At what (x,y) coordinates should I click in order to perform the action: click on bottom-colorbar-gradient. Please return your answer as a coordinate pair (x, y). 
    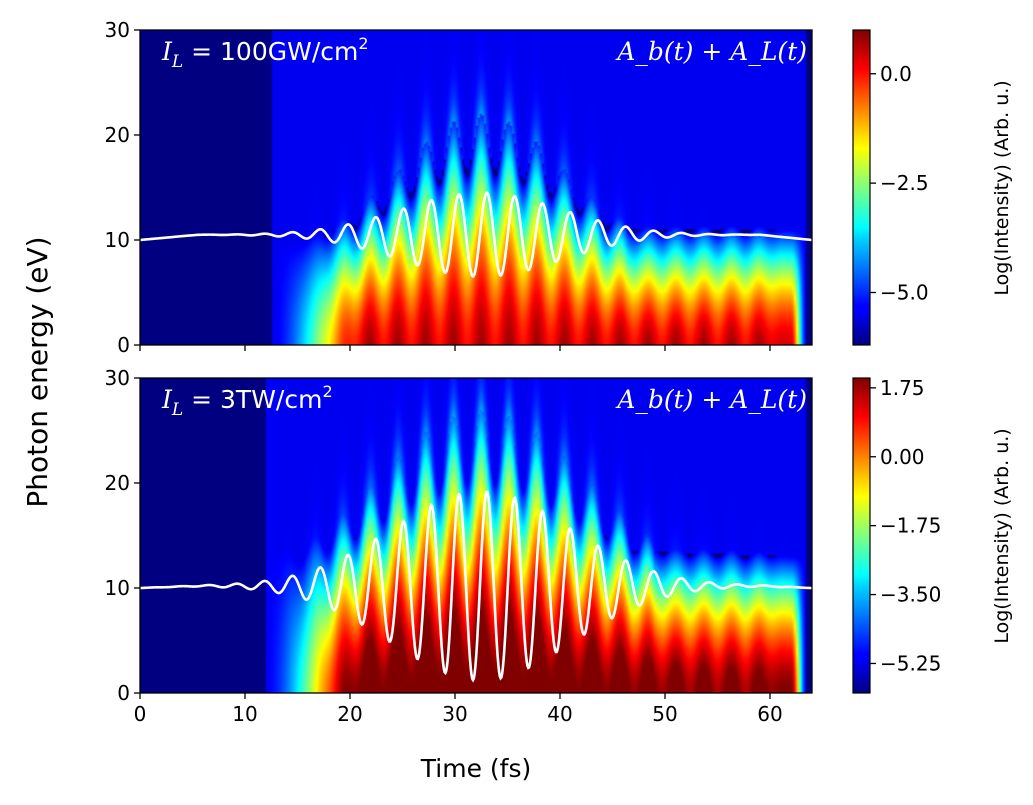
    Looking at the image, I should click on (861, 535).